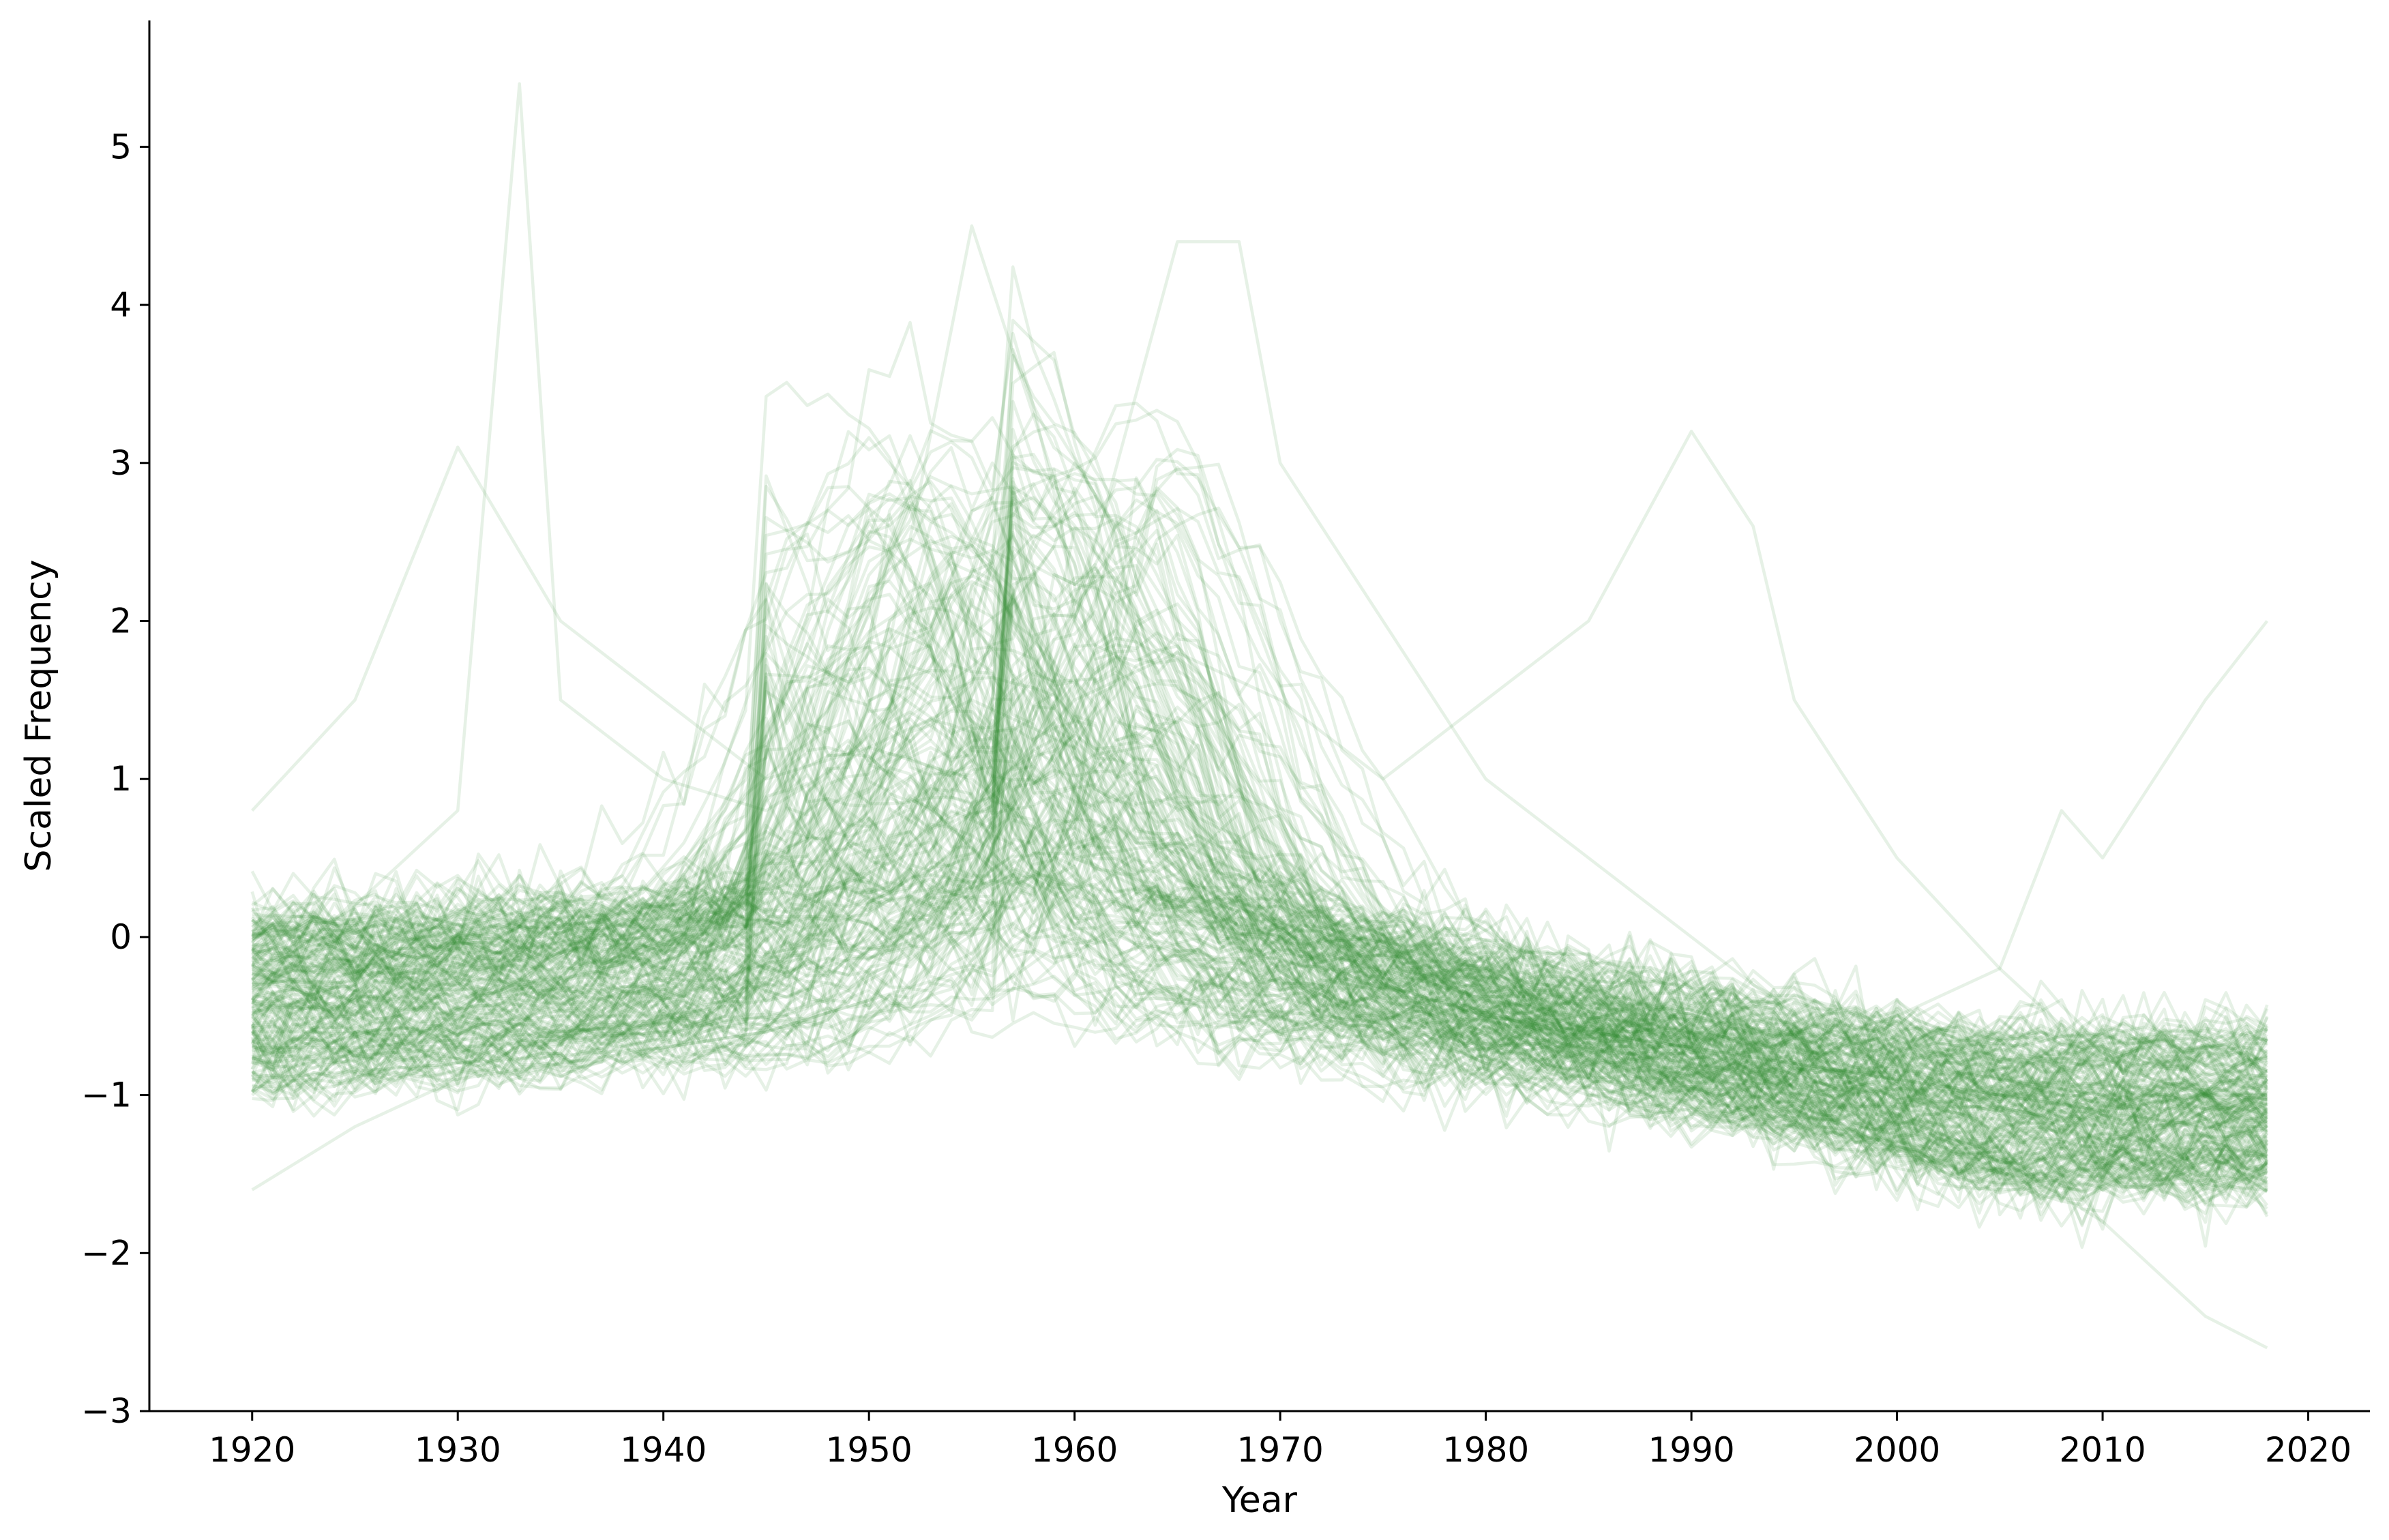 This screenshot has height=1540, width=2389. Describe the element at coordinates (121, 937) in the screenshot. I see `y-tick-label: 0` at that location.